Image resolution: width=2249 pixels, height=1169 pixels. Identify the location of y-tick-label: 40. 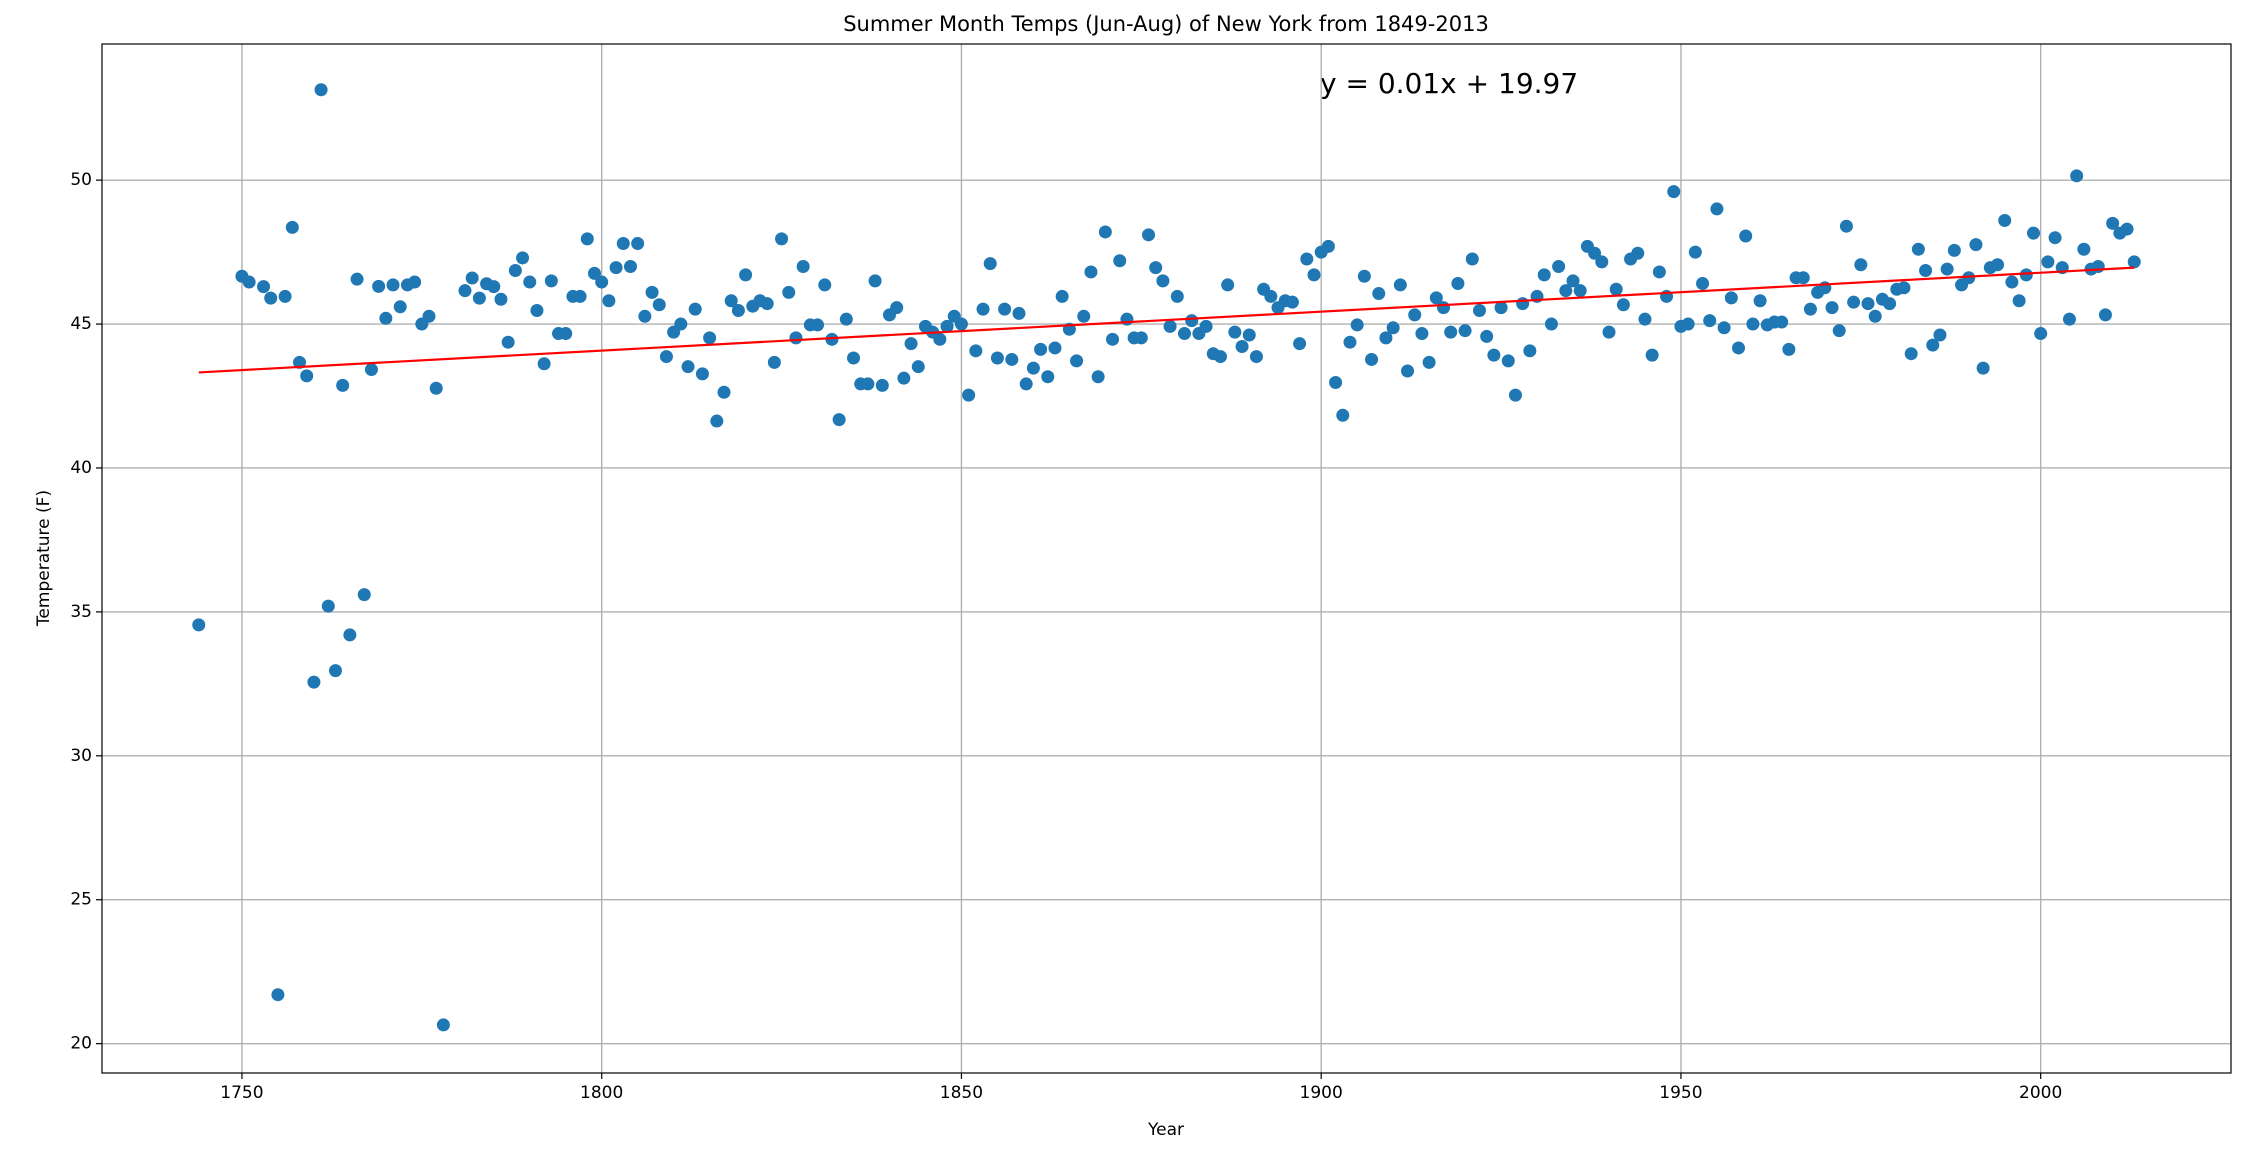
(81, 468).